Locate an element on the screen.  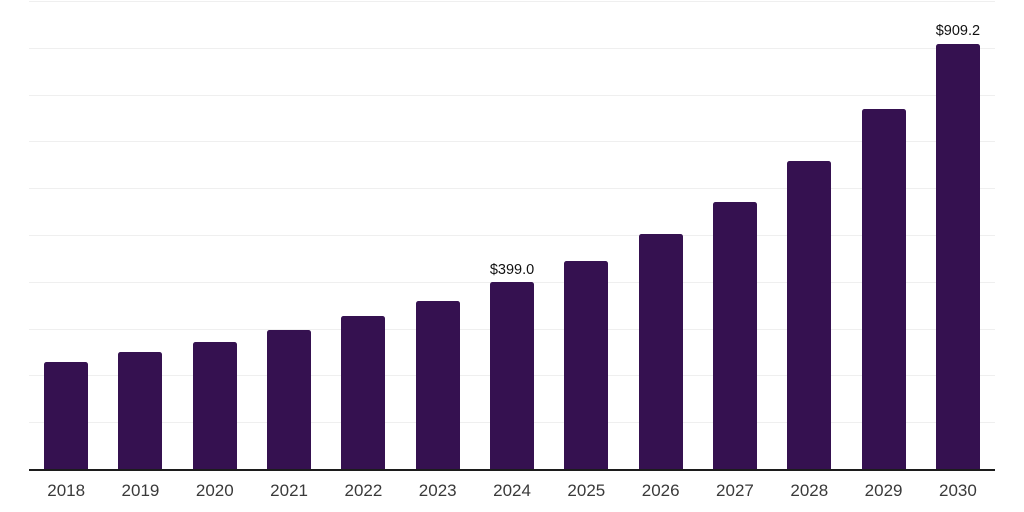
bar-slot: $909.2 is located at coordinates (958, 235).